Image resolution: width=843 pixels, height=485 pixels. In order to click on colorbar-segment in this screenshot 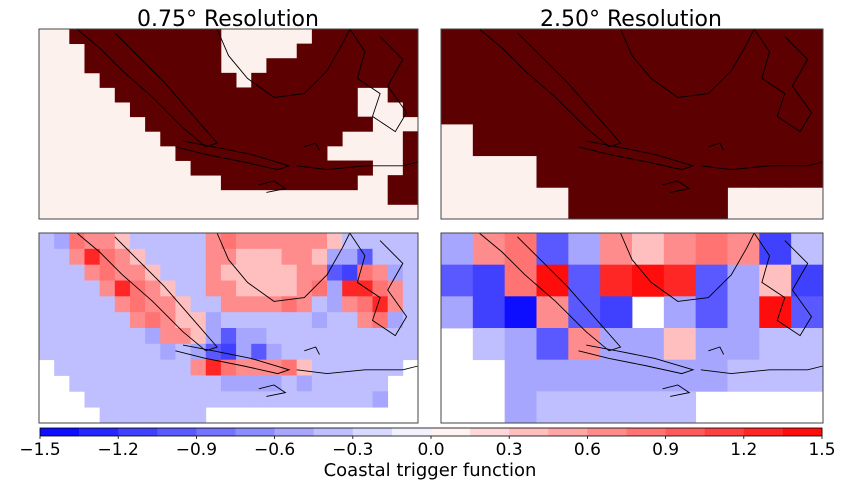, I will do `click(451, 432)`.